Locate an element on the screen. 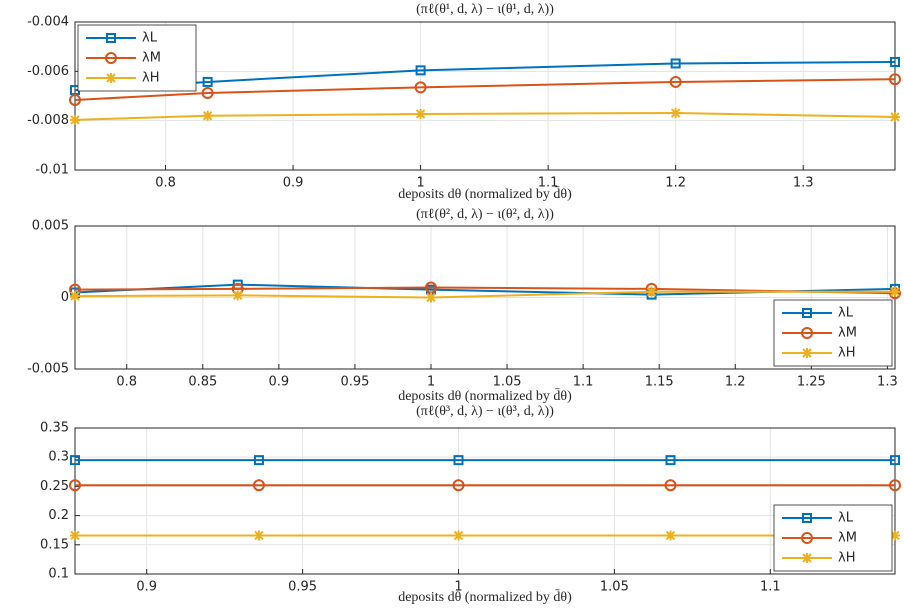 The image size is (904, 614). chart-title: (πℓ(θ³, d, λ) − ι(θ³, d, λ)) is located at coordinates (485, 411).